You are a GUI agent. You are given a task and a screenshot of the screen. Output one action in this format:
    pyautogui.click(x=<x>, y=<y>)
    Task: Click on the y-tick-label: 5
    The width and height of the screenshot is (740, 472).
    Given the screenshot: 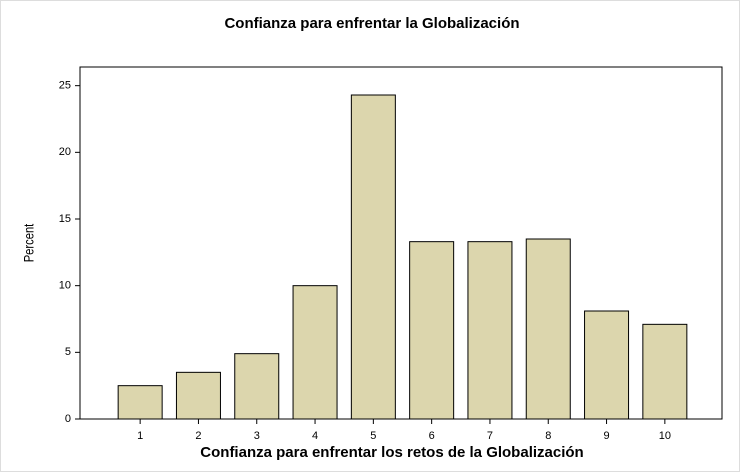 What is the action you would take?
    pyautogui.click(x=68, y=352)
    